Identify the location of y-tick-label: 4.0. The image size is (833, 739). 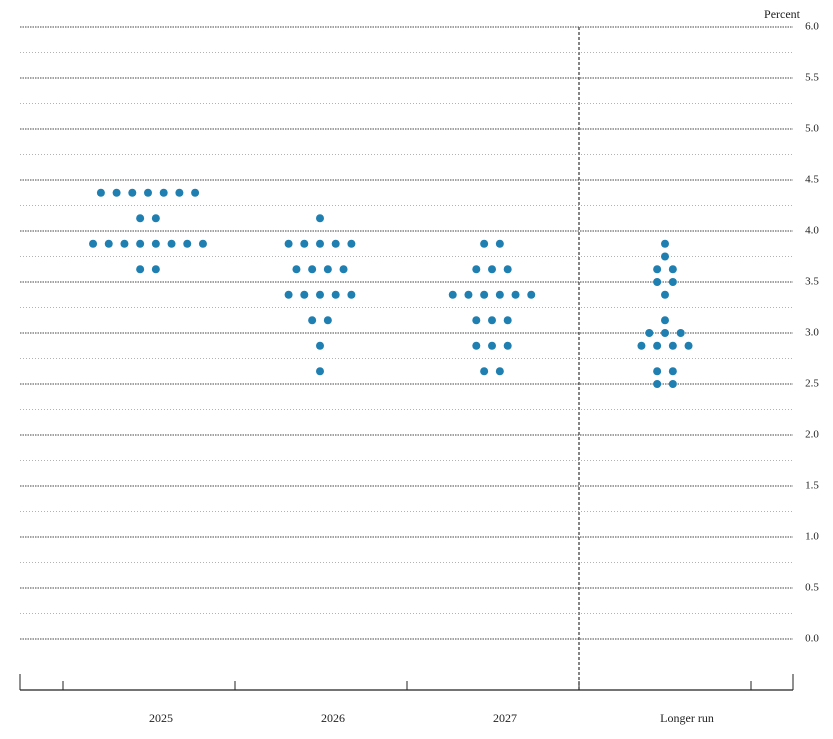
(812, 231).